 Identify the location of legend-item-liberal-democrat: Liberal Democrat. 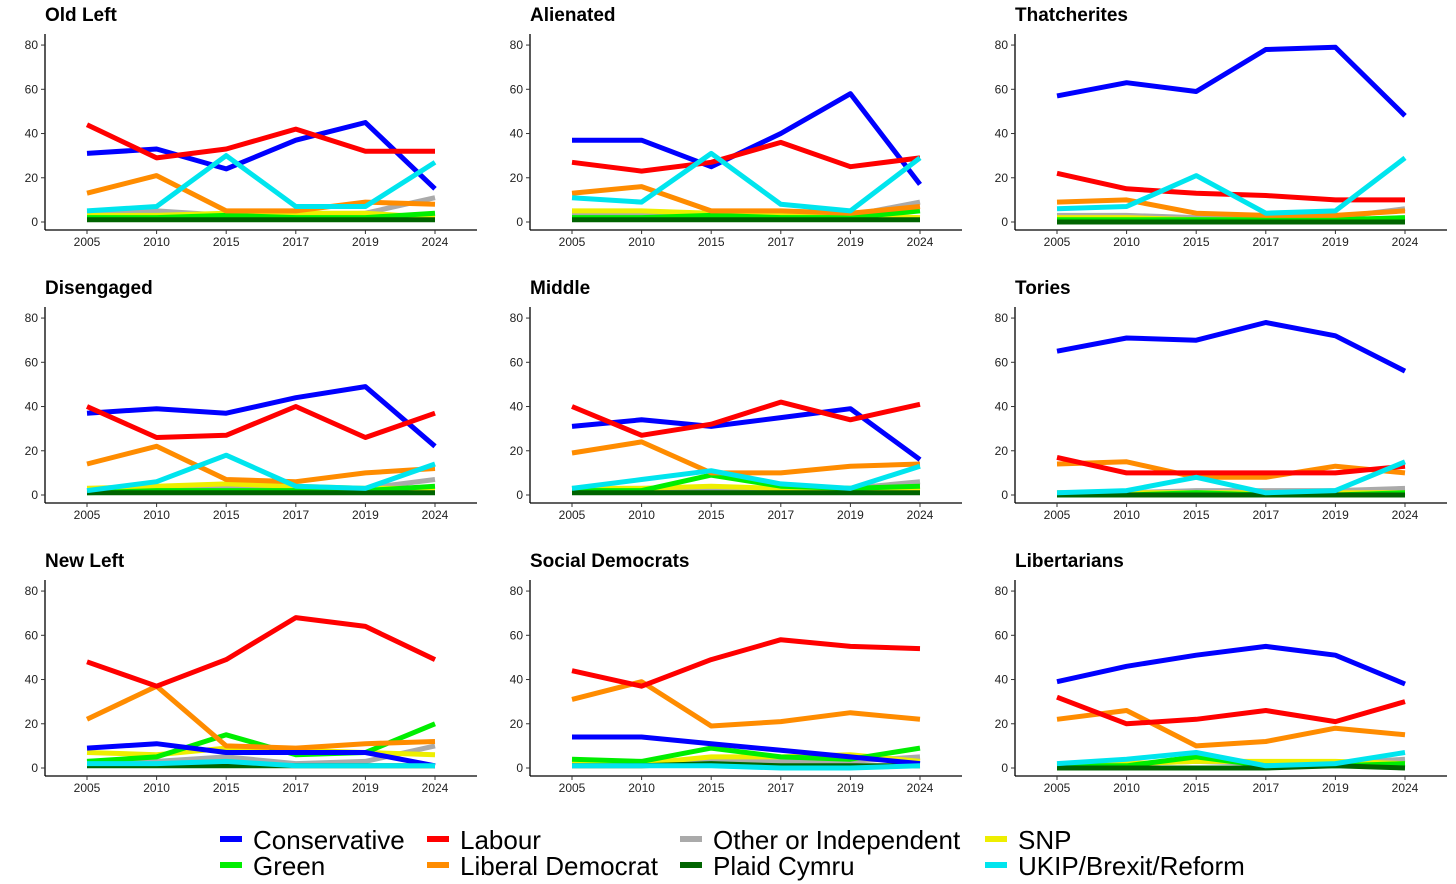
(543, 866).